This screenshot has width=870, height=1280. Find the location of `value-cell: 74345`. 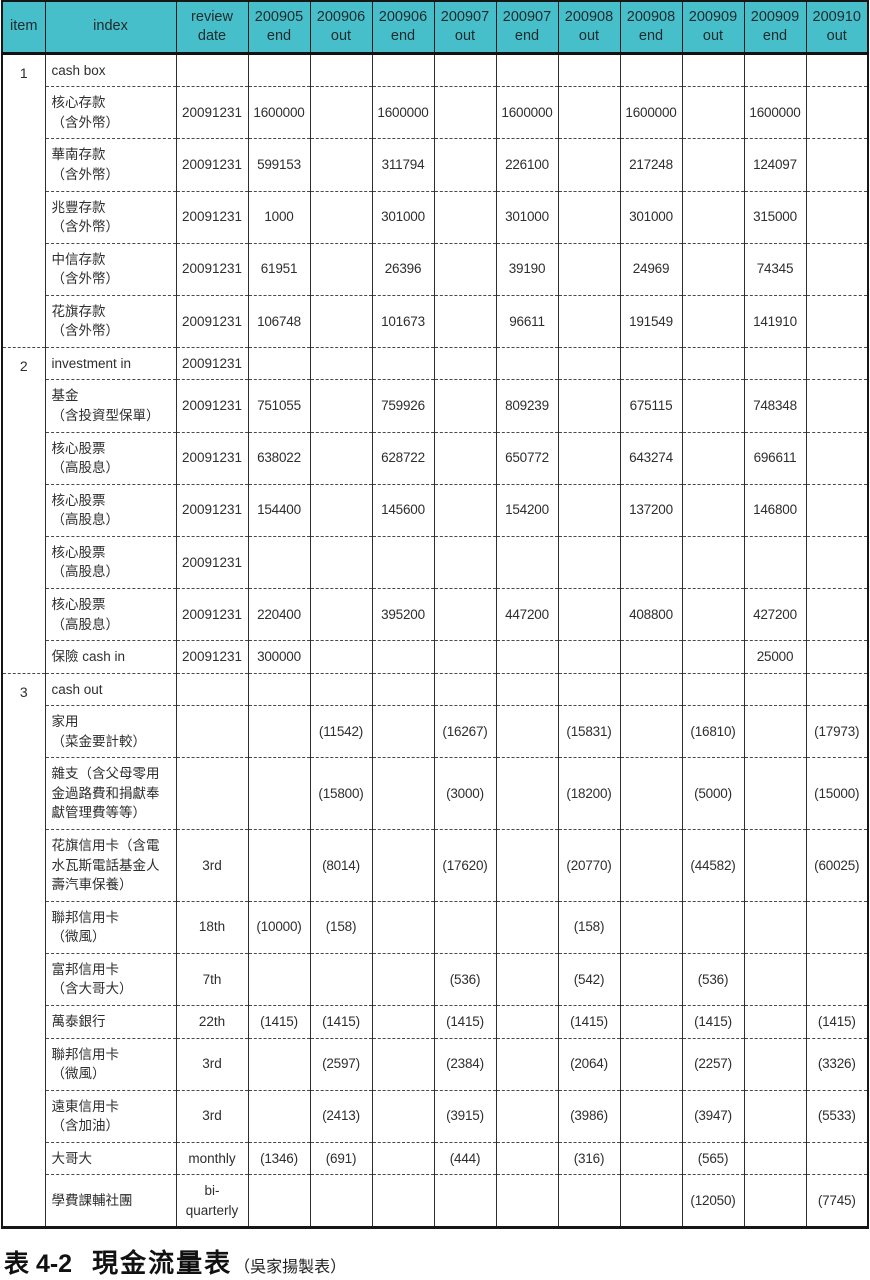

value-cell: 74345 is located at coordinates (775, 269).